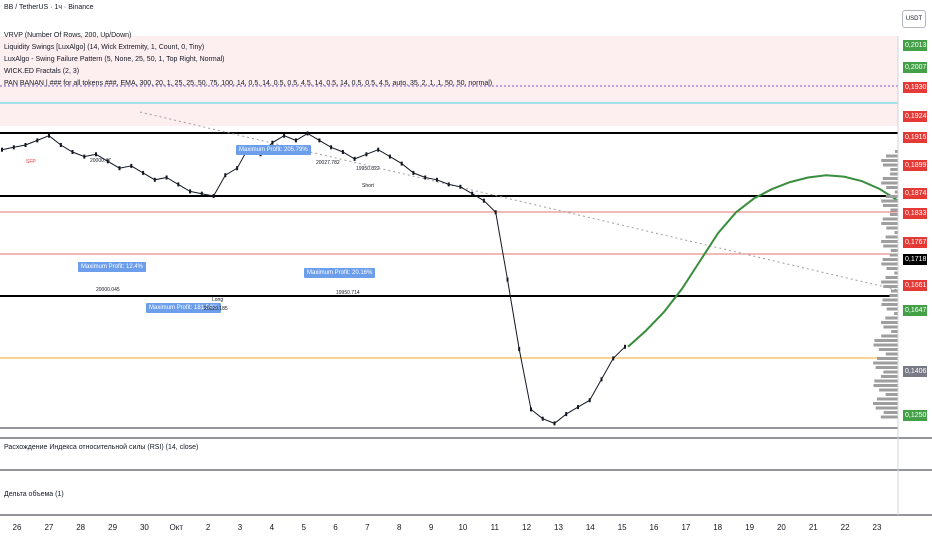 The image size is (932, 550). I want to click on annotation-level-6: 19950.714, so click(348, 293).